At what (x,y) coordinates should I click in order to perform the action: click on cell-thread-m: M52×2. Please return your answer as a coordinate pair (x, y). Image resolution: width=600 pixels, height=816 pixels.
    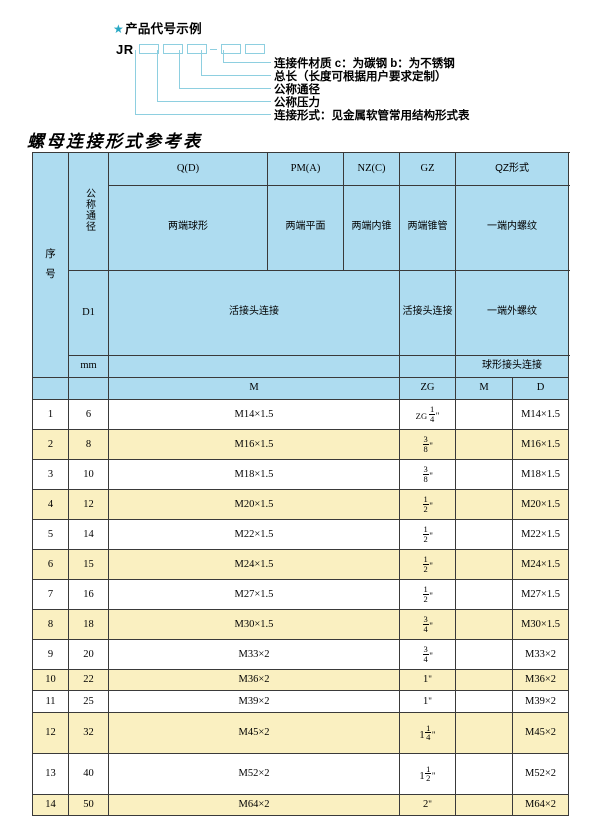
    Looking at the image, I should click on (254, 773).